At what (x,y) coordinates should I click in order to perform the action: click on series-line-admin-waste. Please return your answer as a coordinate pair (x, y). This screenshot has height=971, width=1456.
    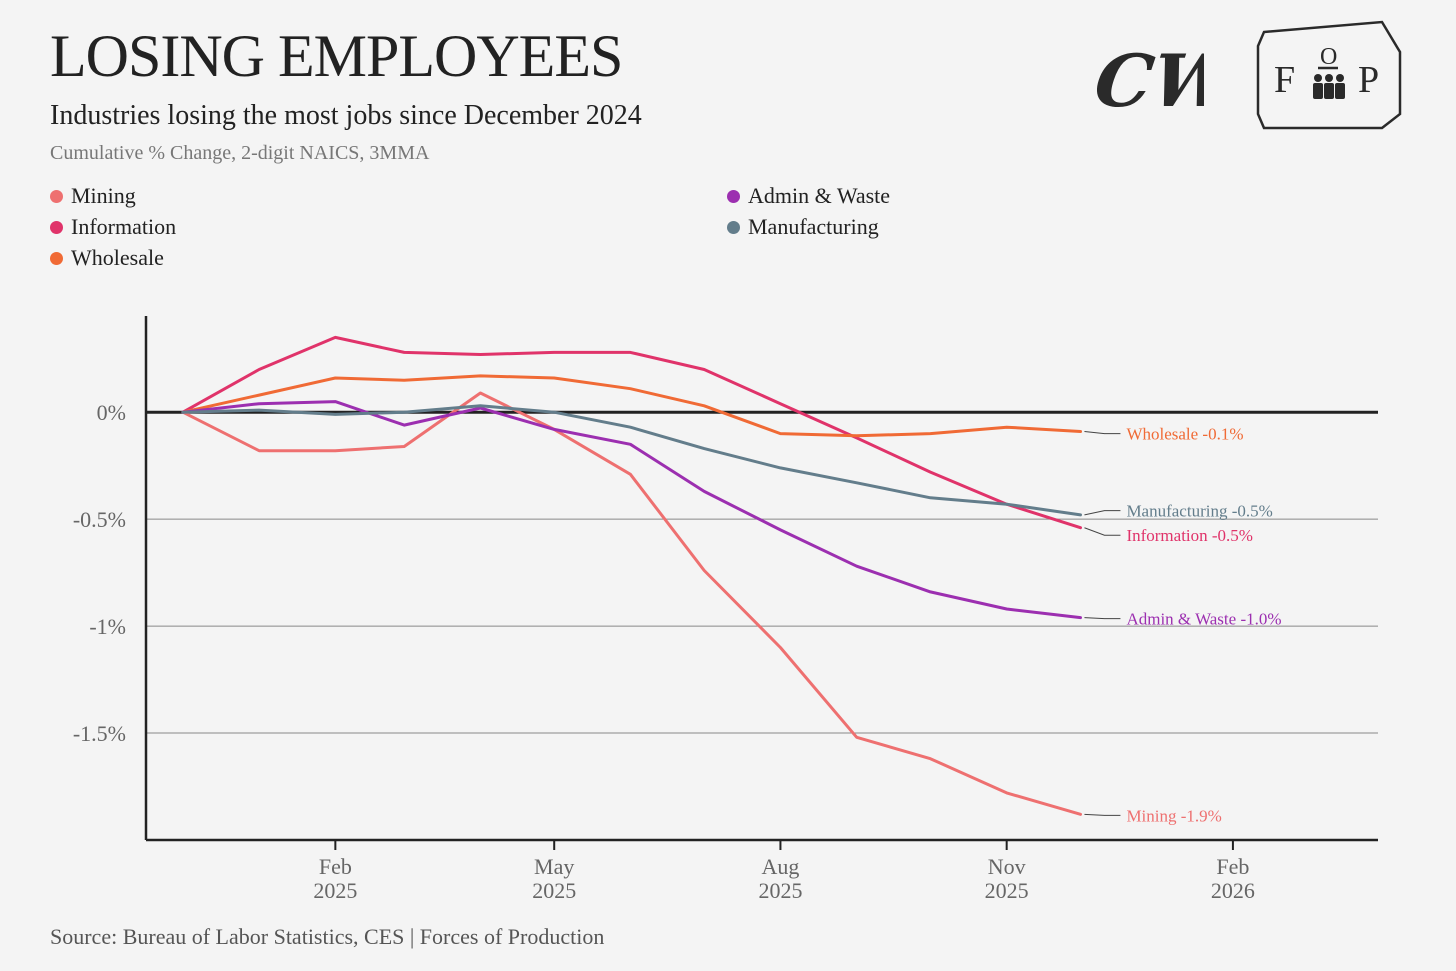
    Looking at the image, I should click on (631, 510).